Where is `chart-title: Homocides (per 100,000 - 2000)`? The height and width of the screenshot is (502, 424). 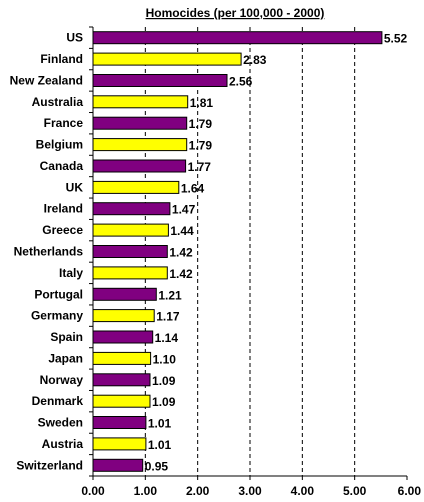 chart-title: Homocides (per 100,000 - 2000) is located at coordinates (235, 13).